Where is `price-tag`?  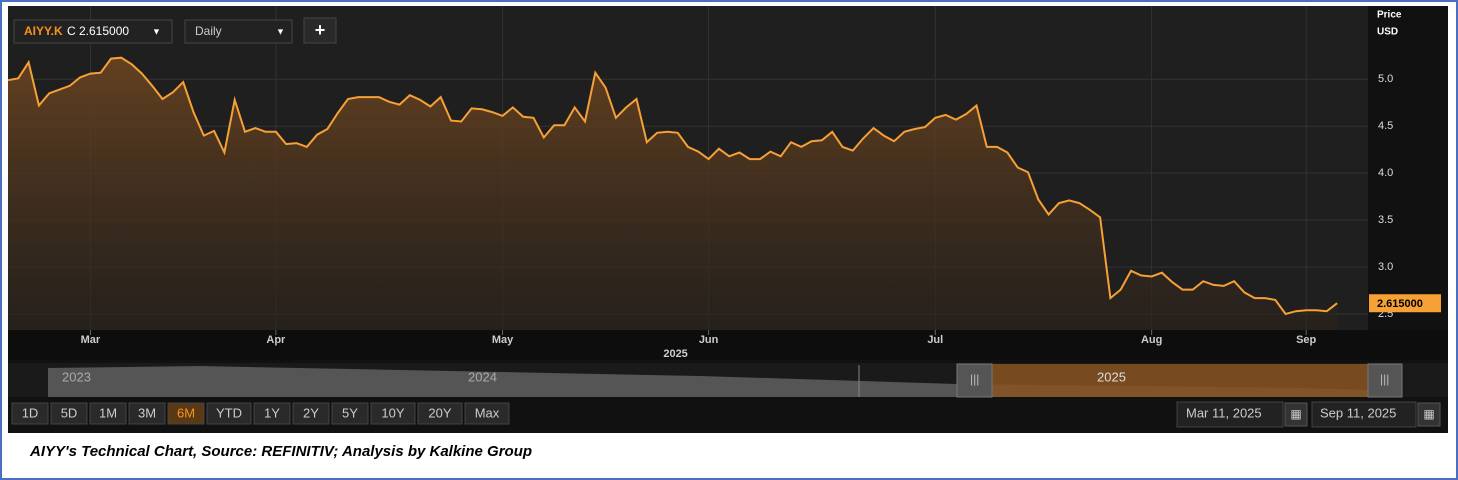
price-tag is located at coordinates (1405, 303).